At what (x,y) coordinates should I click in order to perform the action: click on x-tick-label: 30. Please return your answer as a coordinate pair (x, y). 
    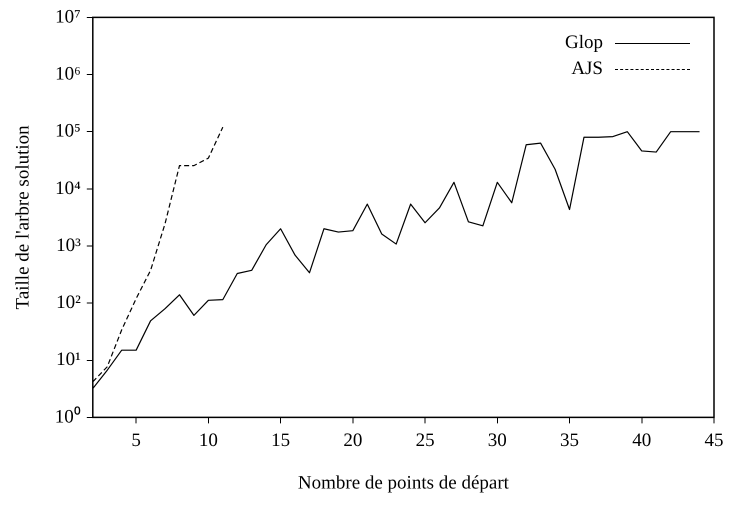
    Looking at the image, I should click on (497, 440).